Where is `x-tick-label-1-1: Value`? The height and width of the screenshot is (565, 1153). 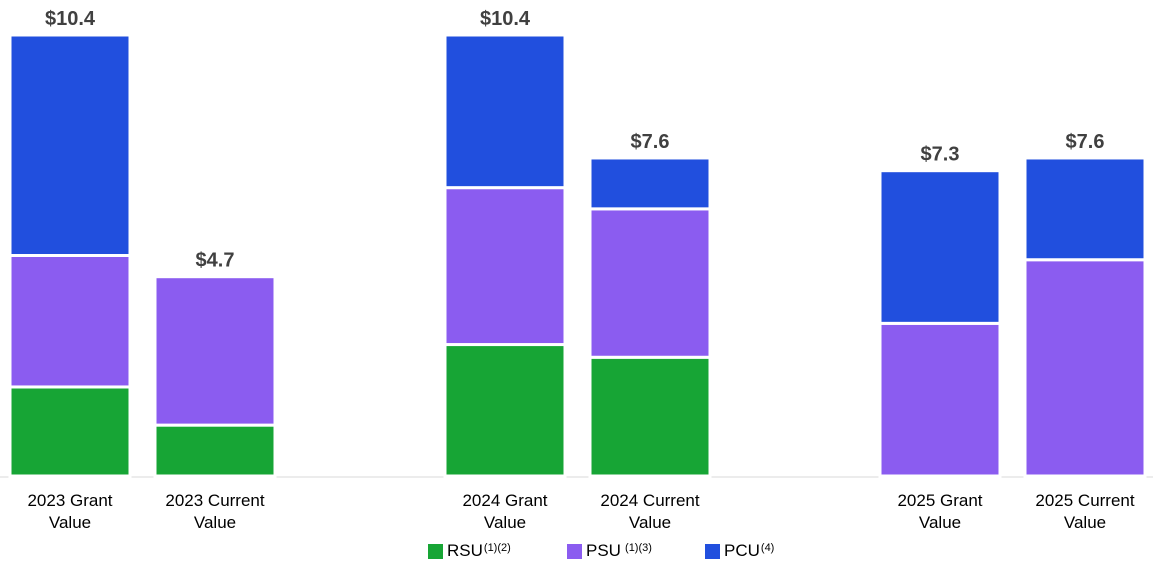
x-tick-label-1-1: Value is located at coordinates (215, 522).